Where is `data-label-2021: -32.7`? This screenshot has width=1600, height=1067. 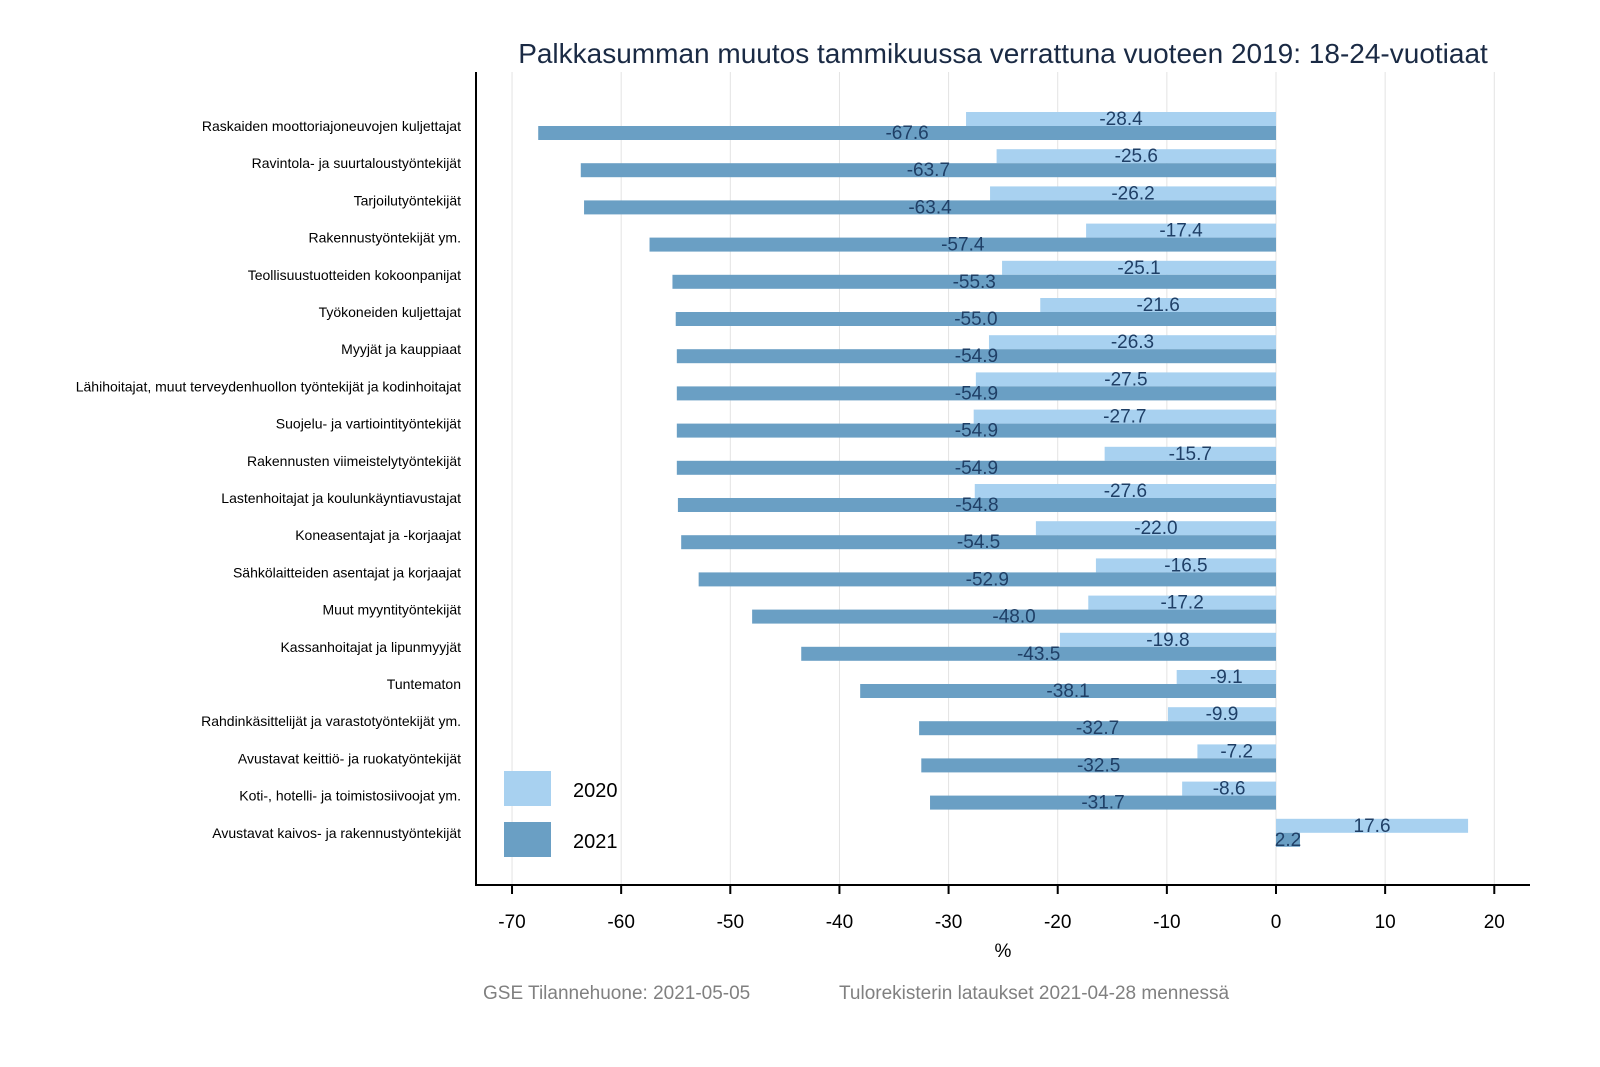 data-label-2021: -32.7 is located at coordinates (1097, 728).